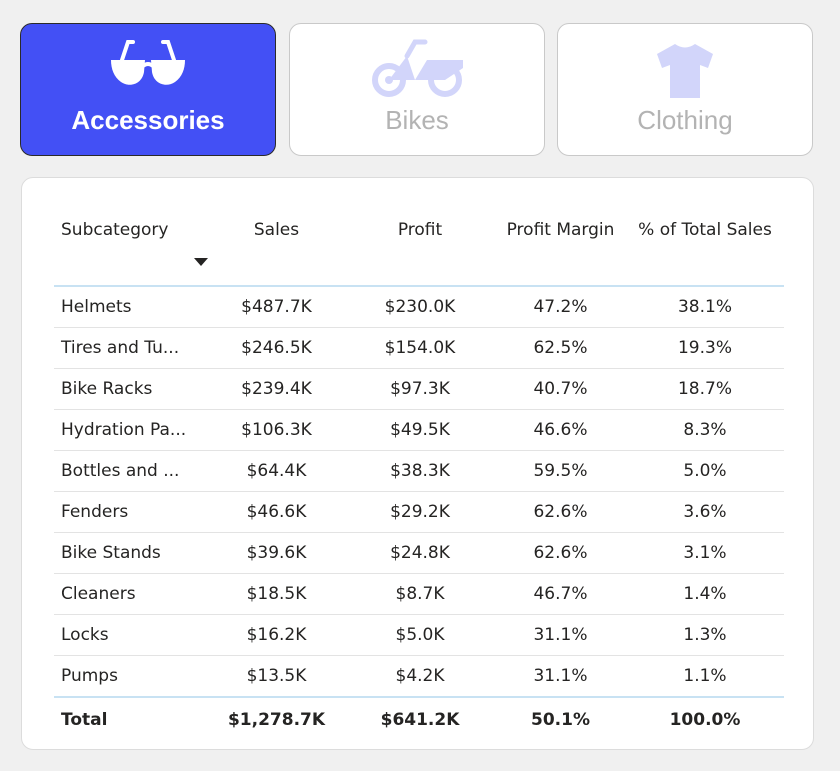 This screenshot has height=771, width=840. I want to click on cell-sales: $16.2K, so click(276, 635).